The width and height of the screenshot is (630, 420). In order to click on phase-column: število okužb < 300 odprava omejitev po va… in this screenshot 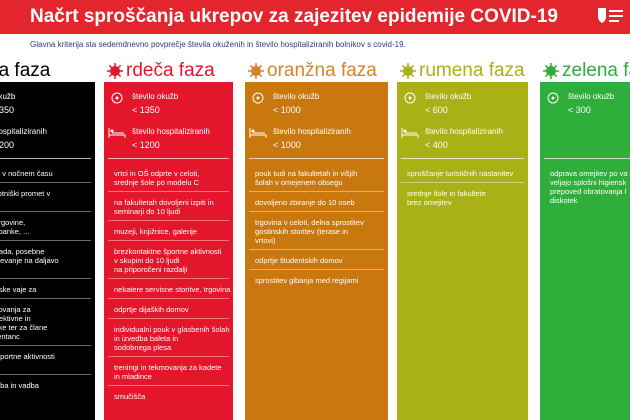, I will do `click(585, 251)`.